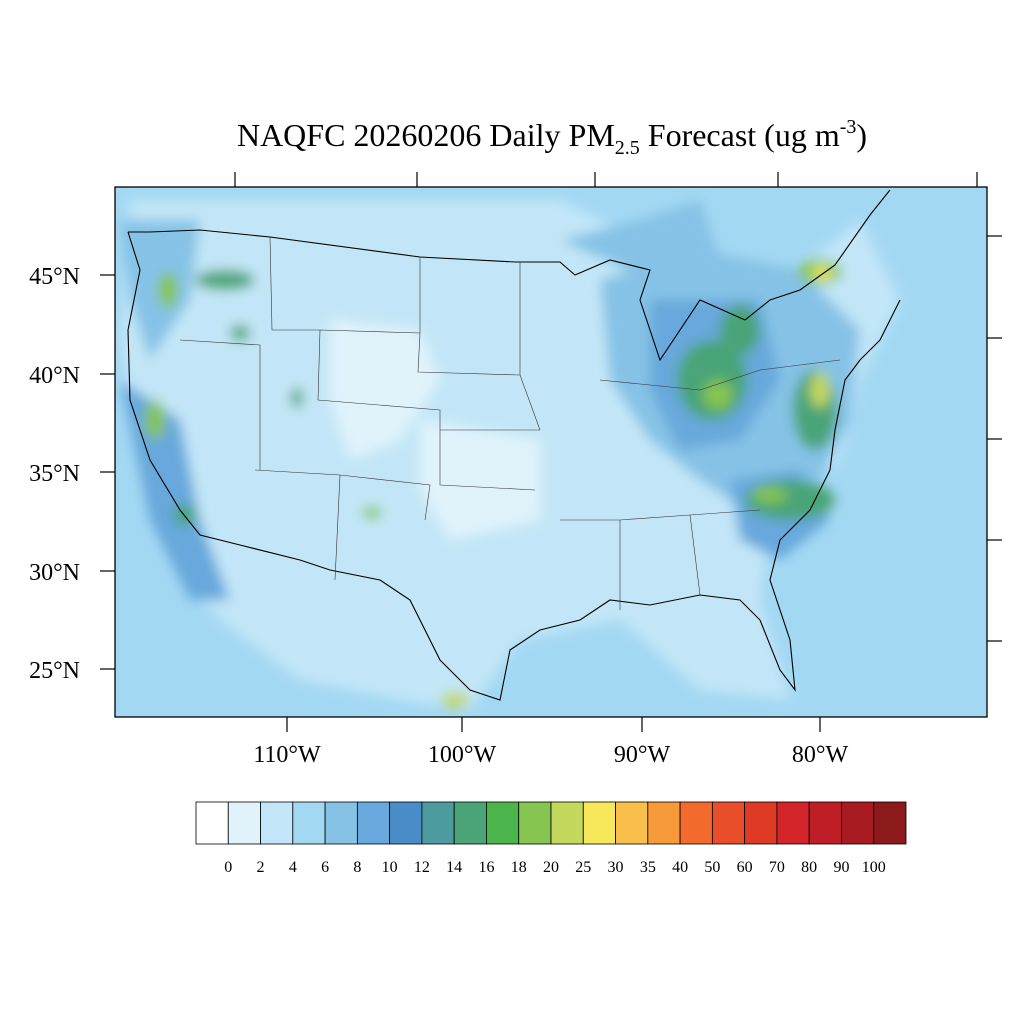 This screenshot has height=1029, width=1024. What do you see at coordinates (777, 867) in the screenshot?
I see `colorbar-label: 70` at bounding box center [777, 867].